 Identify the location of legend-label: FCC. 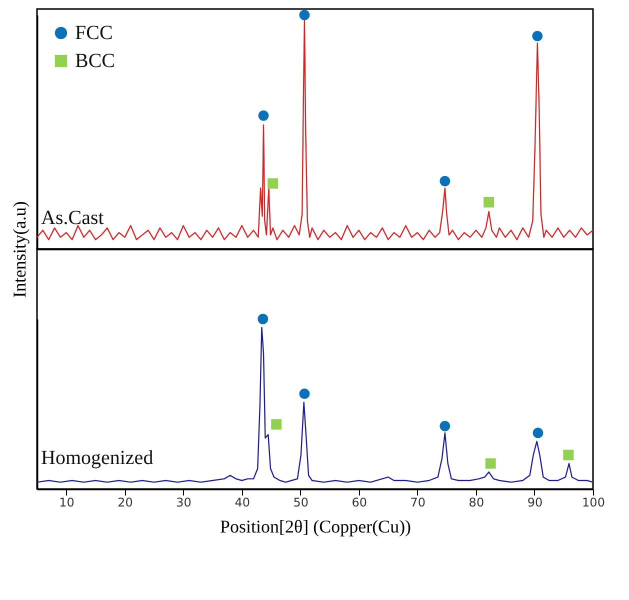
(94, 33).